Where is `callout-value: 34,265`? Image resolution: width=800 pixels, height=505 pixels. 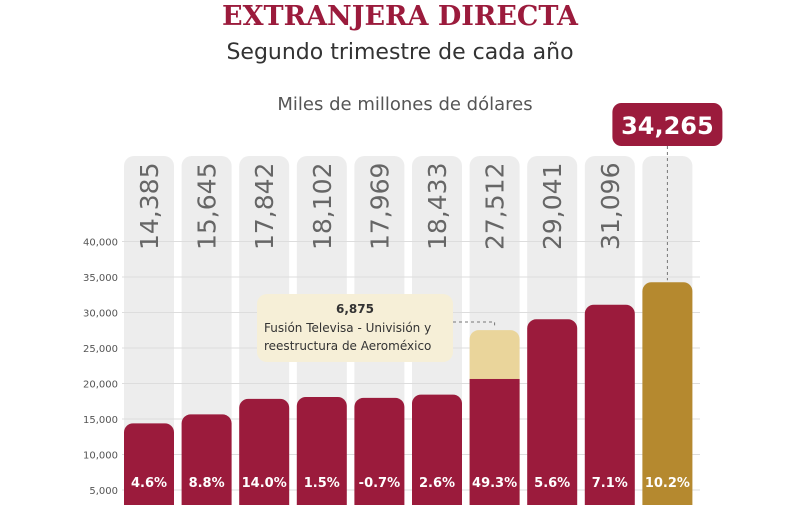 callout-value: 34,265 is located at coordinates (667, 126).